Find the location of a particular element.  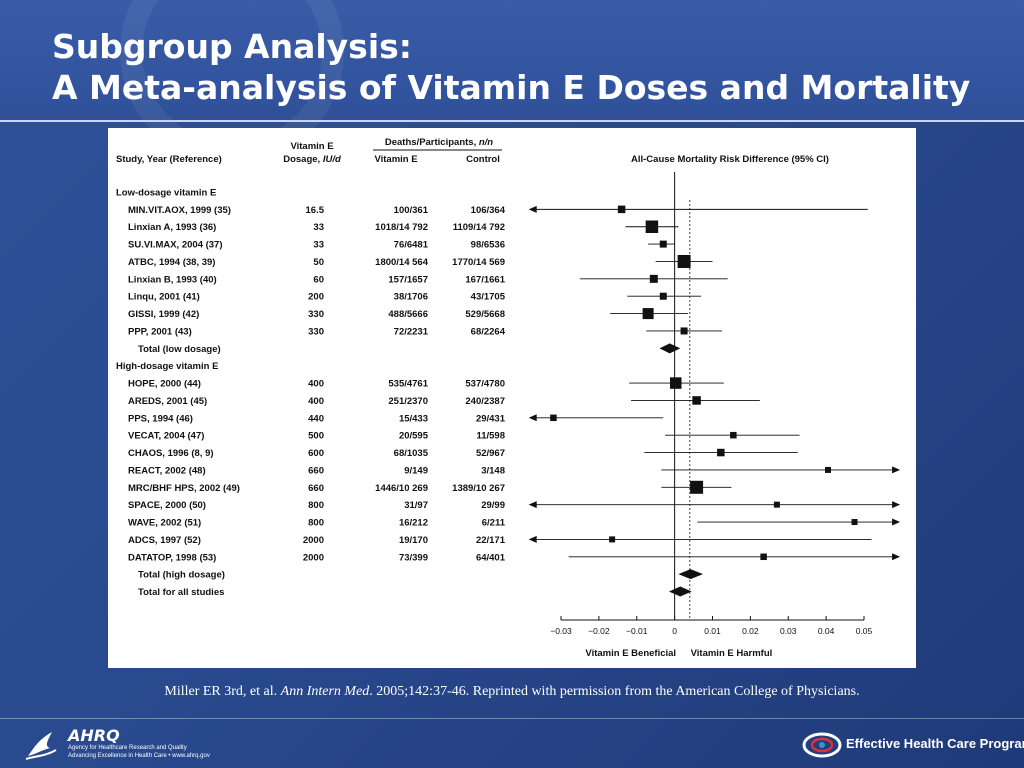

study-vitamin-e-deaths: 251/2370 is located at coordinates (408, 401).